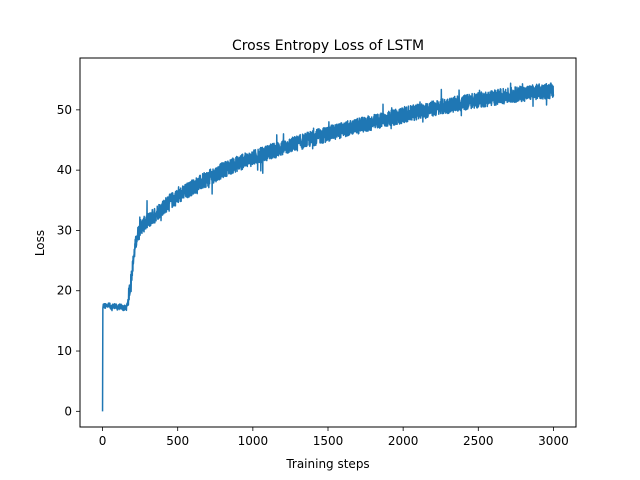 The image size is (640, 480). What do you see at coordinates (64, 170) in the screenshot?
I see `y-tick-label: 40` at bounding box center [64, 170].